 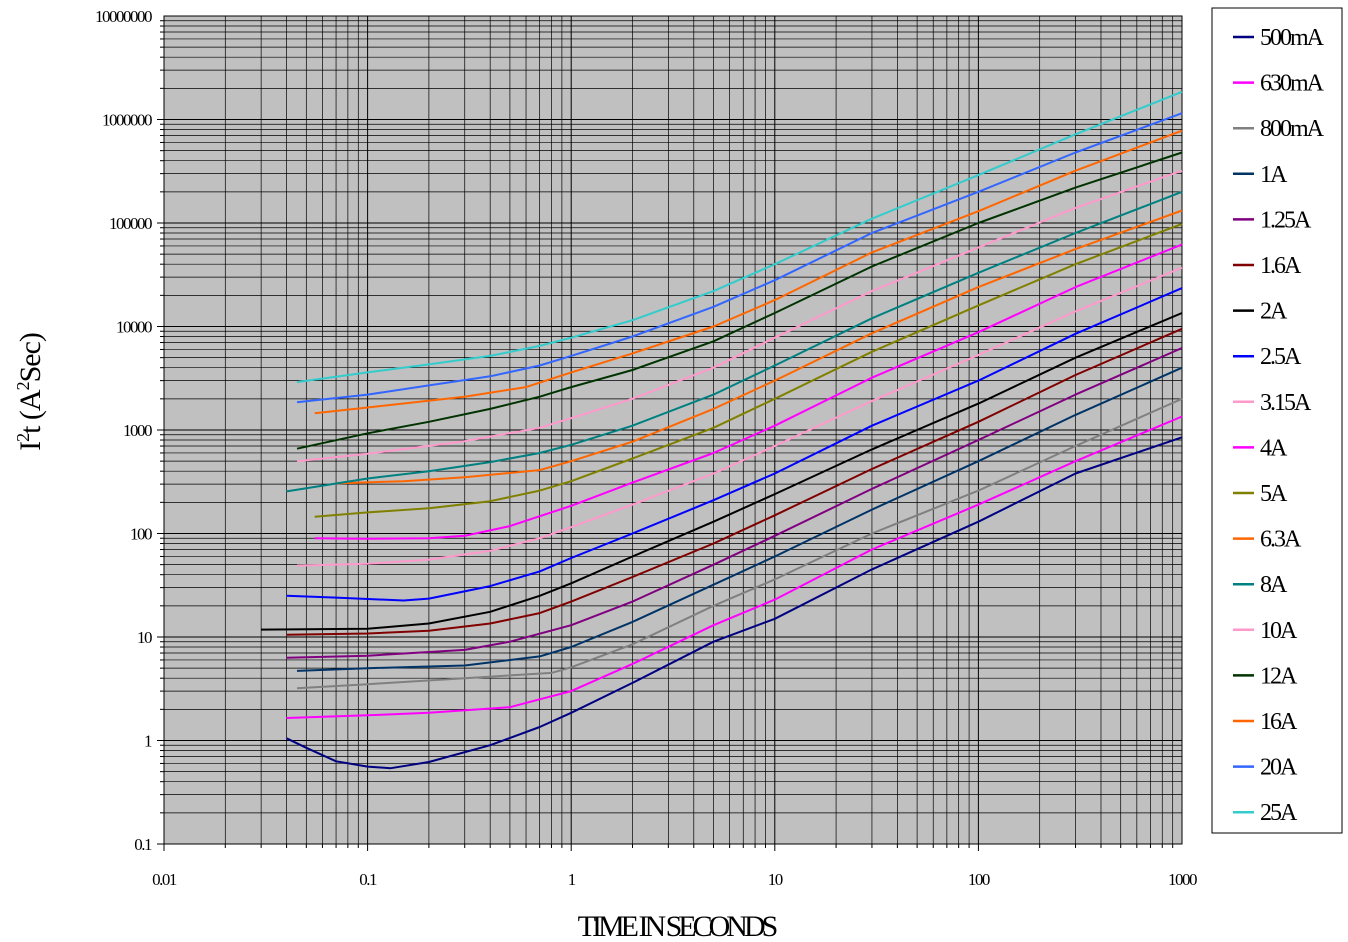 What do you see at coordinates (127, 120) in the screenshot?
I see `y-tick-label: 1000000` at bounding box center [127, 120].